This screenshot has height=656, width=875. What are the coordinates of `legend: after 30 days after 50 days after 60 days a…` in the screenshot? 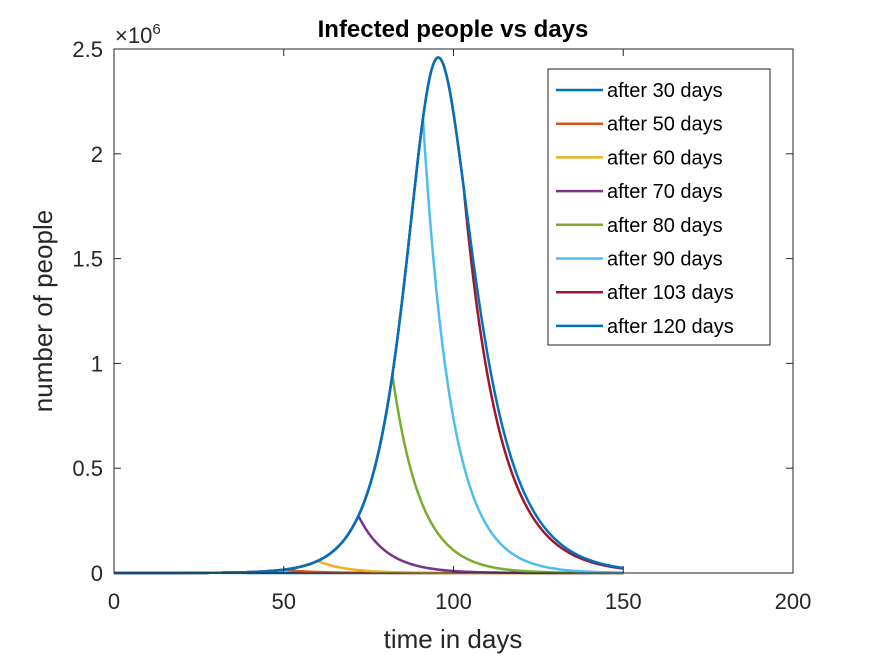 It's located at (659, 207).